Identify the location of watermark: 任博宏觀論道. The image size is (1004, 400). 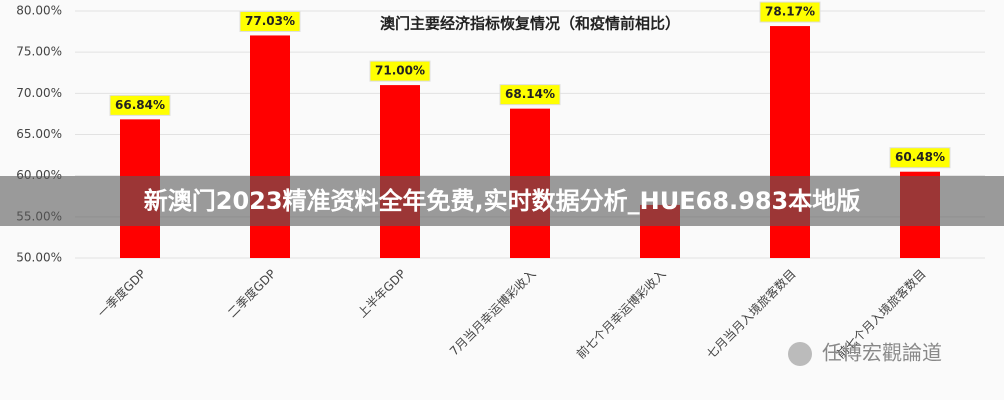
(882, 353).